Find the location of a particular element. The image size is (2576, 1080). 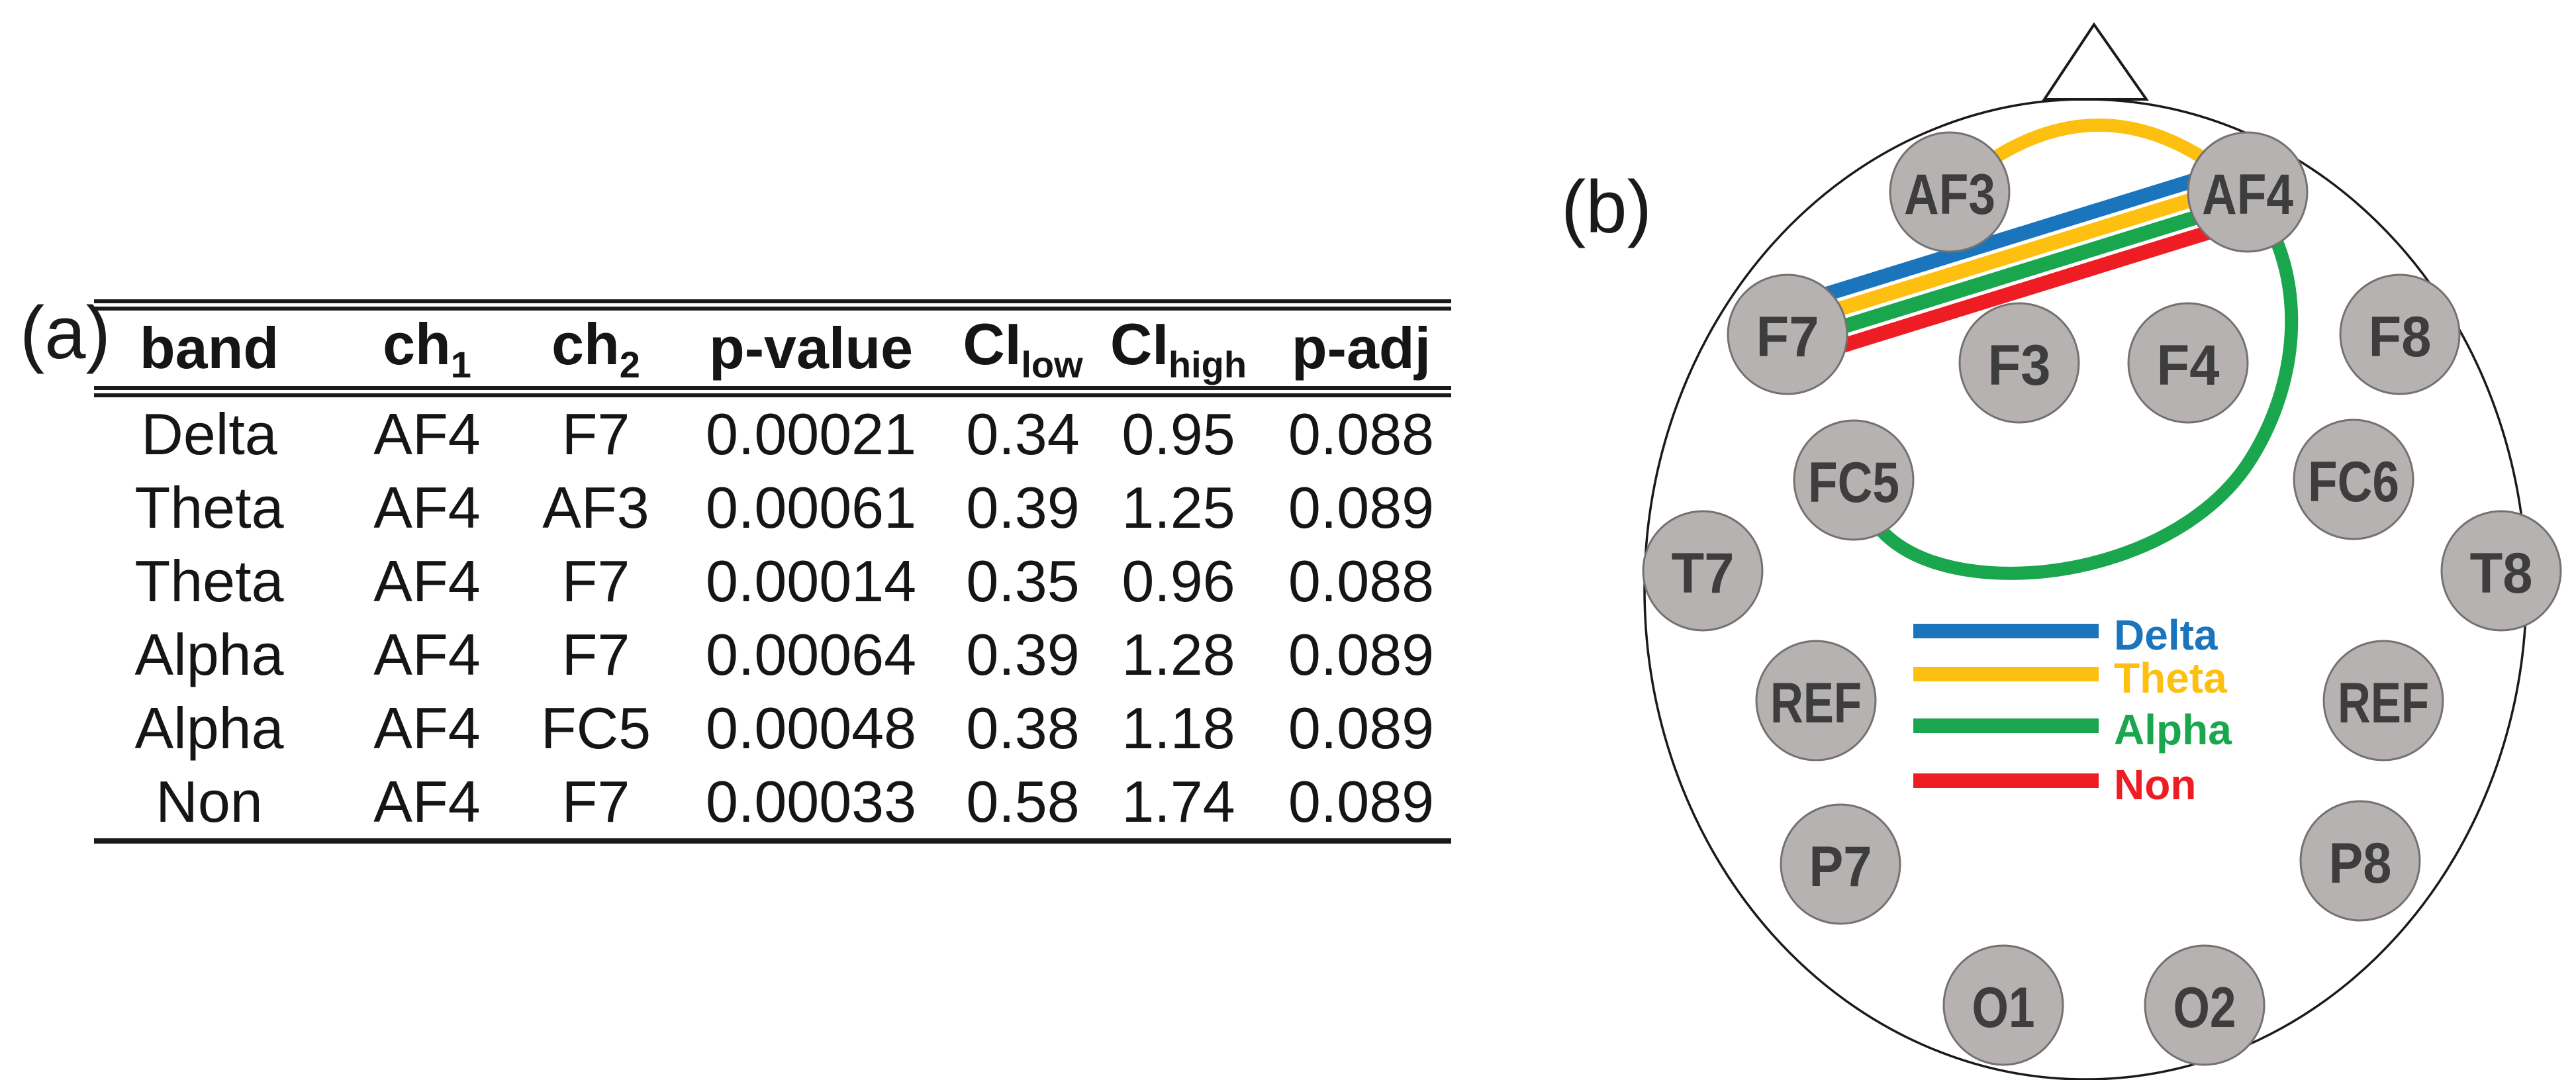

electrode-t8 is located at coordinates (2501, 571).